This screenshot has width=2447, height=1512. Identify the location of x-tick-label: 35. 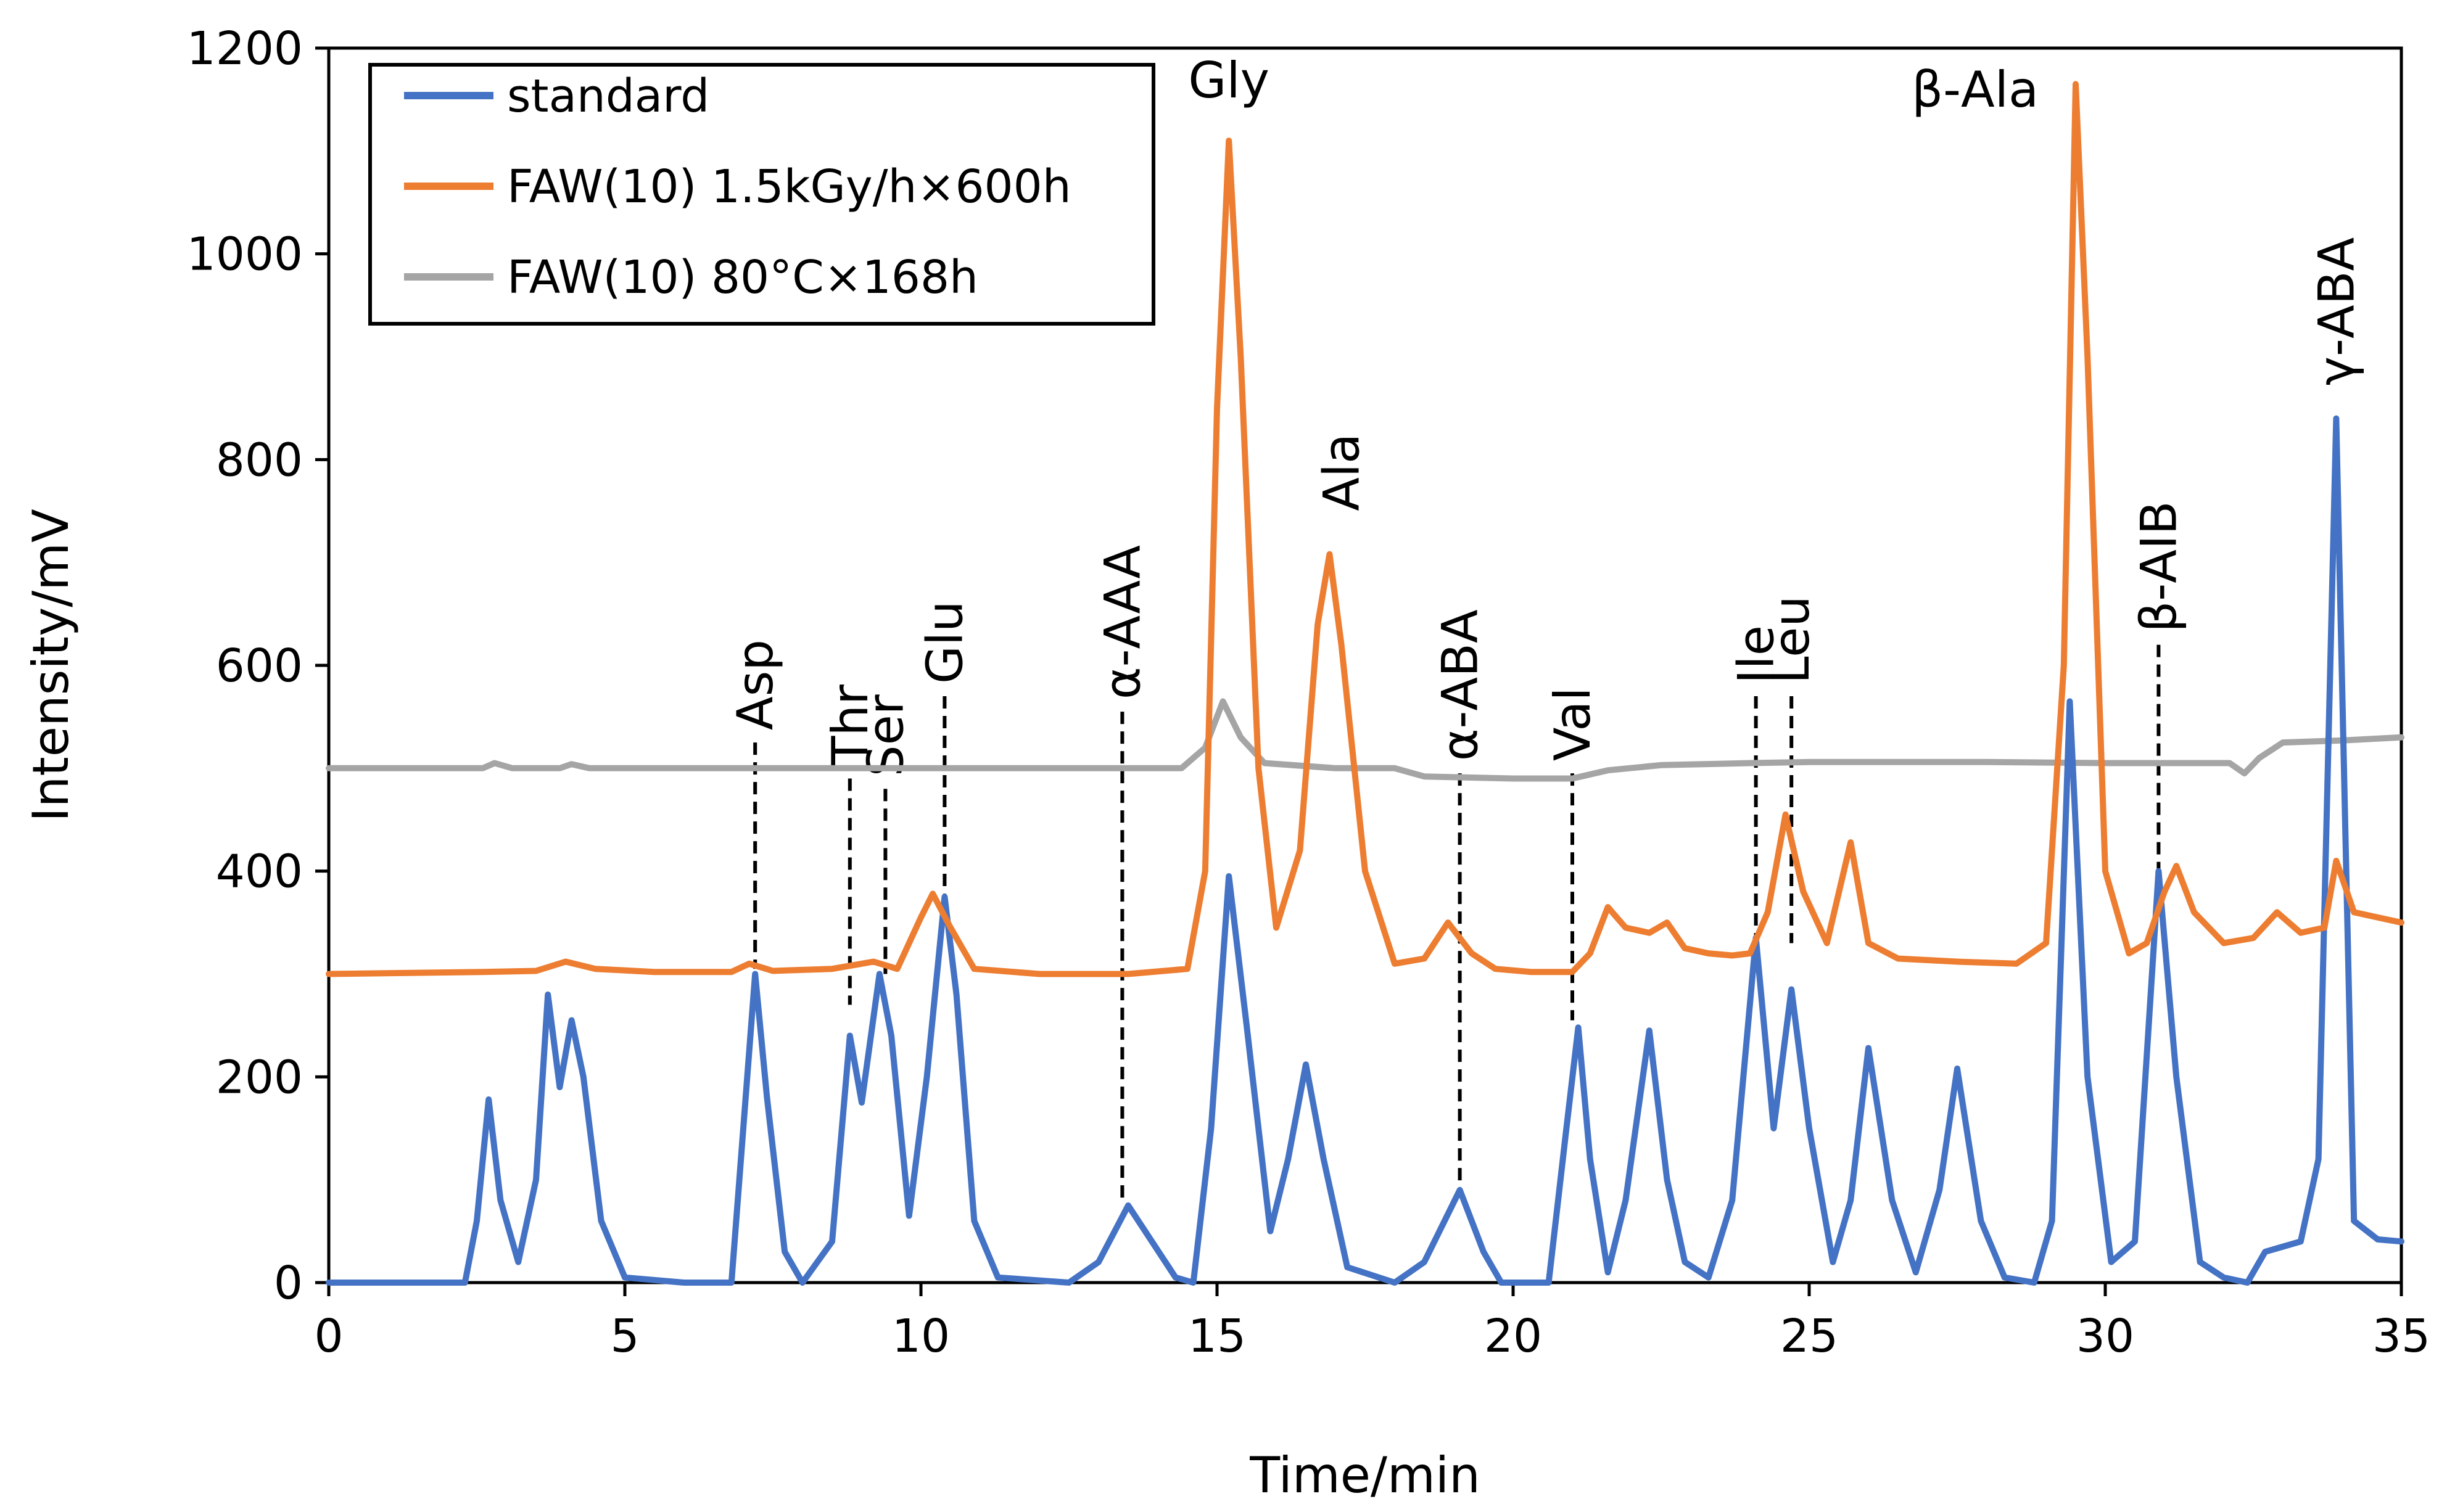
(2401, 1336).